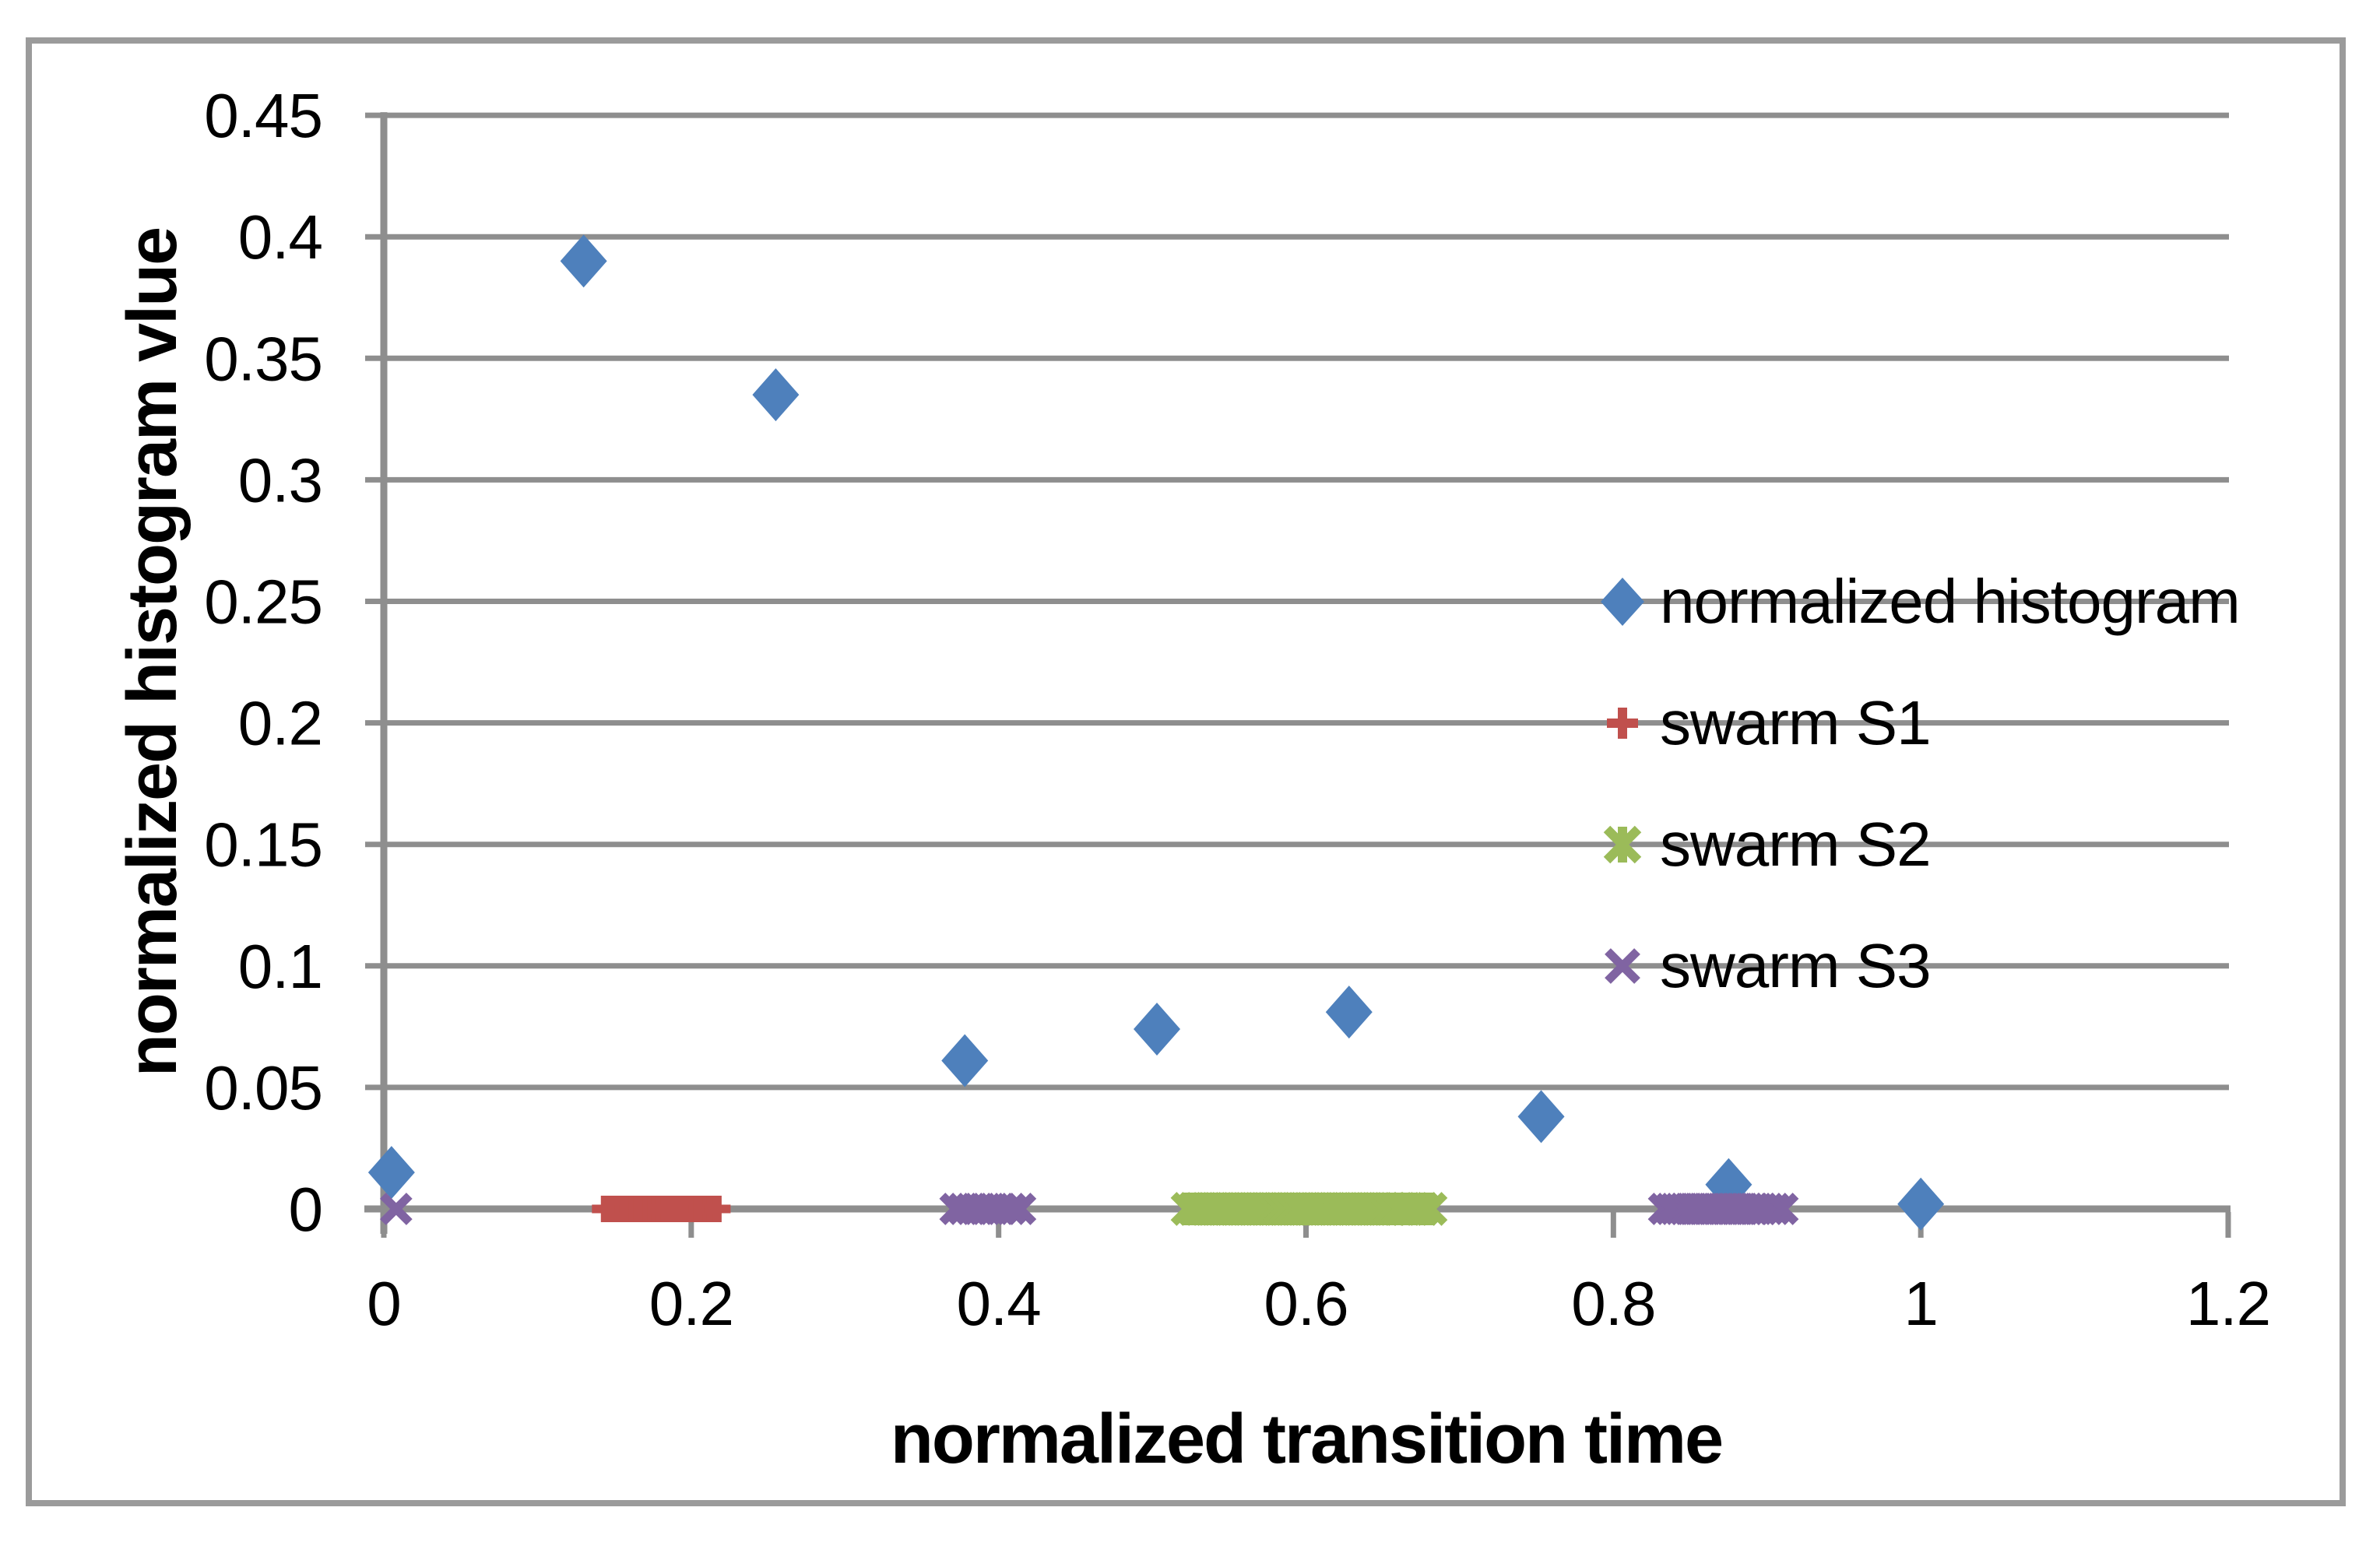 This screenshot has height=1553, width=2380. I want to click on legend-label: swarm S2, so click(1796, 844).